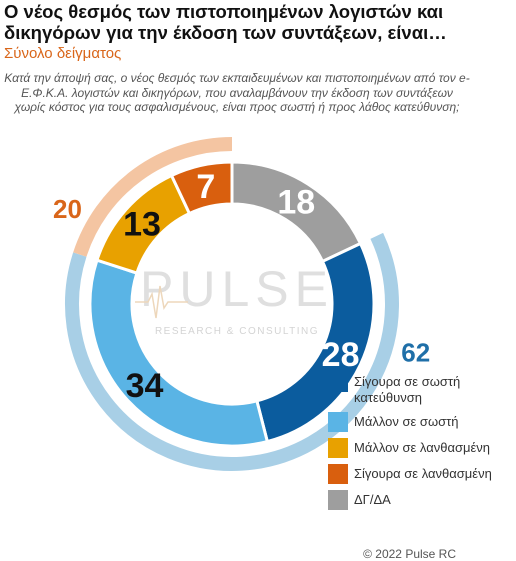 Image resolution: width=516 pixels, height=561 pixels. Describe the element at coordinates (296, 203) in the screenshot. I see `slice-value-label-0: 18` at that location.